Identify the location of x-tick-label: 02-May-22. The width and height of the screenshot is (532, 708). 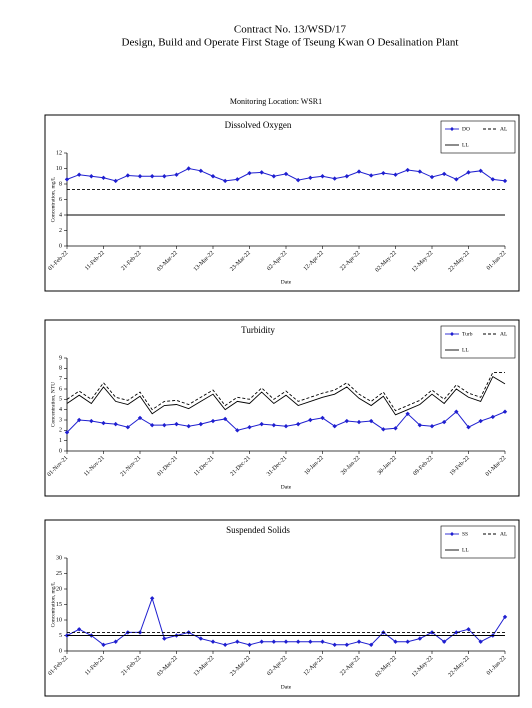
(386, 261).